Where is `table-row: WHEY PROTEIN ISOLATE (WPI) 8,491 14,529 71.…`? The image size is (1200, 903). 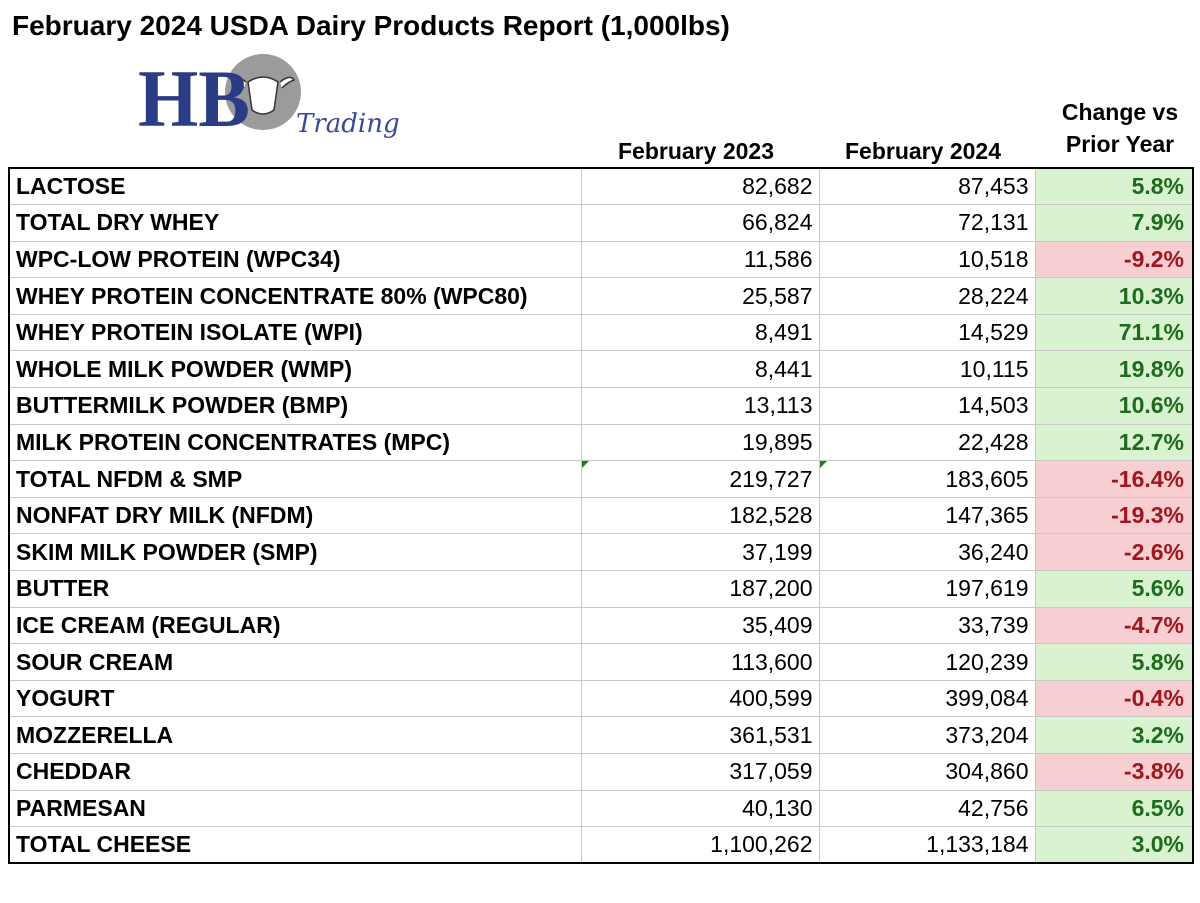 table-row: WHEY PROTEIN ISOLATE (WPI) 8,491 14,529 71.… is located at coordinates (601, 332).